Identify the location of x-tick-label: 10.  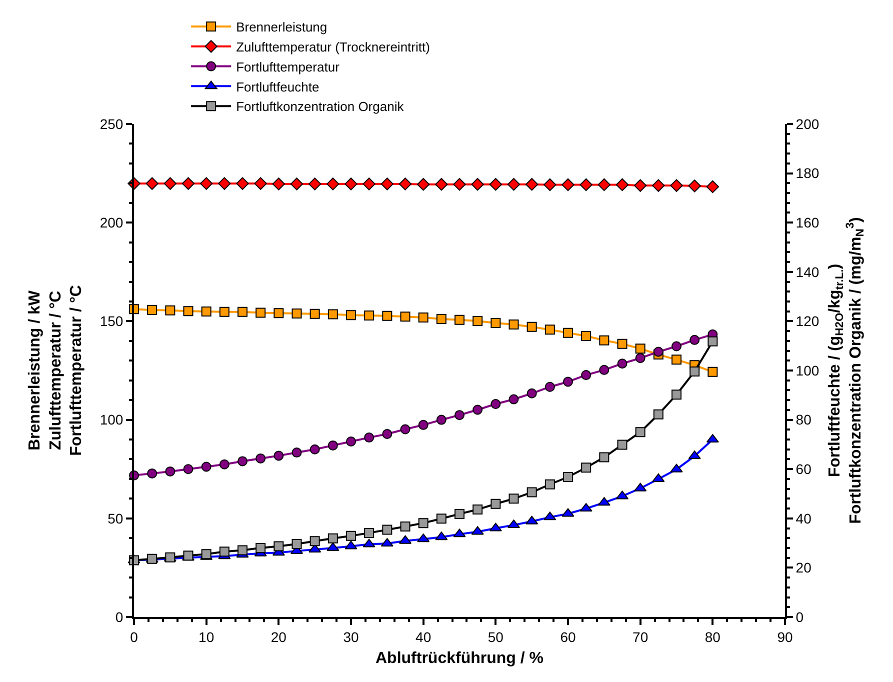
(206, 636).